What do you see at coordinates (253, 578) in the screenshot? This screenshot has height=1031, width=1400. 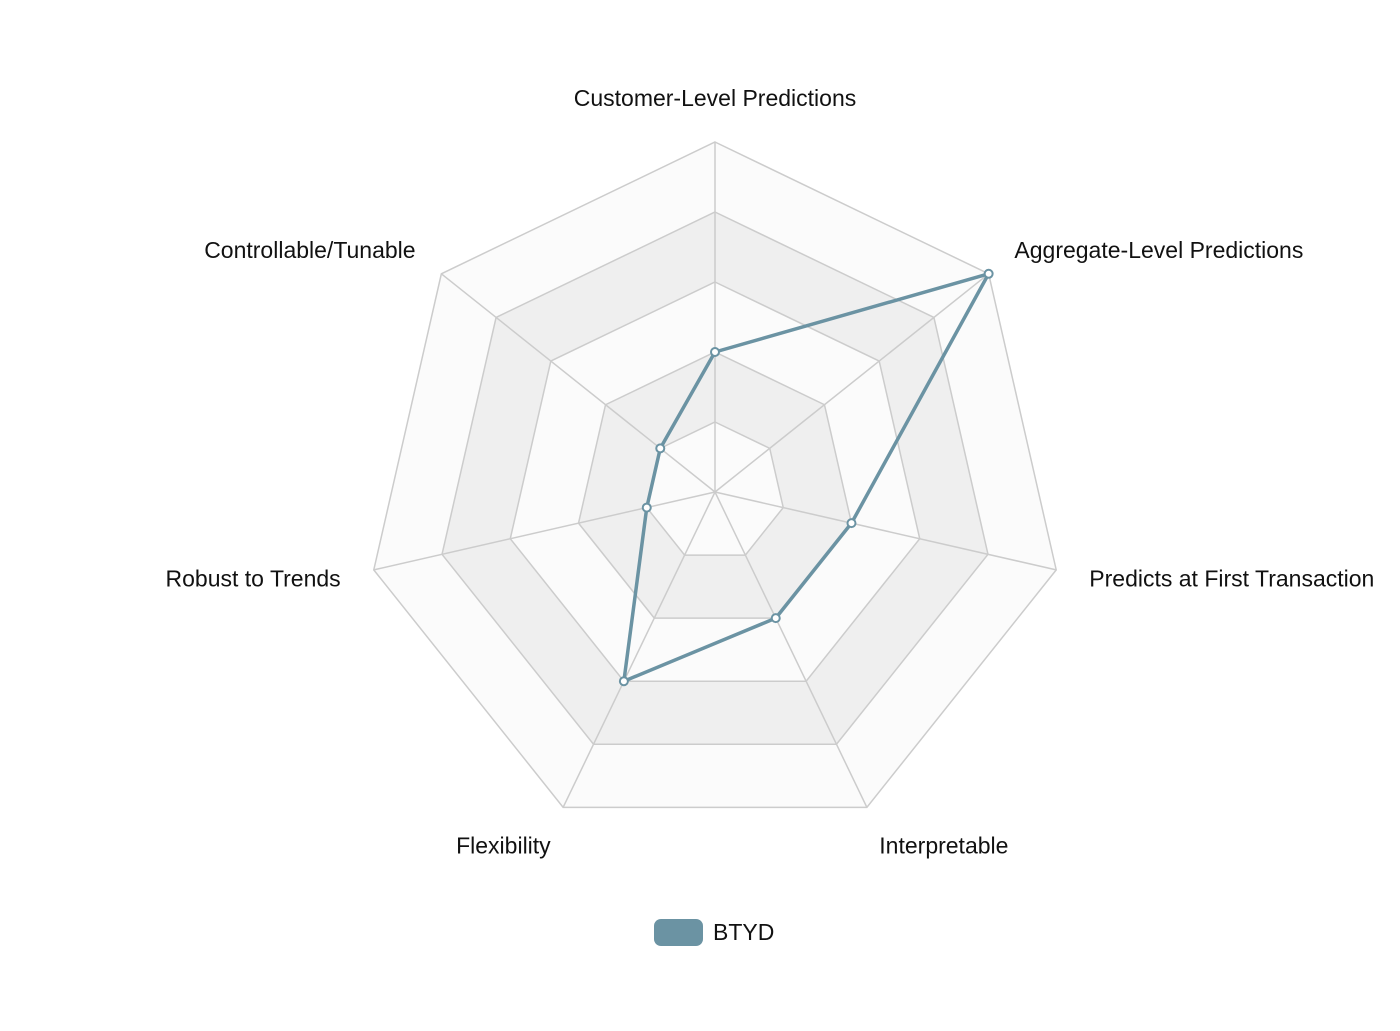 I see `axis-label-6: Robust to Trends` at bounding box center [253, 578].